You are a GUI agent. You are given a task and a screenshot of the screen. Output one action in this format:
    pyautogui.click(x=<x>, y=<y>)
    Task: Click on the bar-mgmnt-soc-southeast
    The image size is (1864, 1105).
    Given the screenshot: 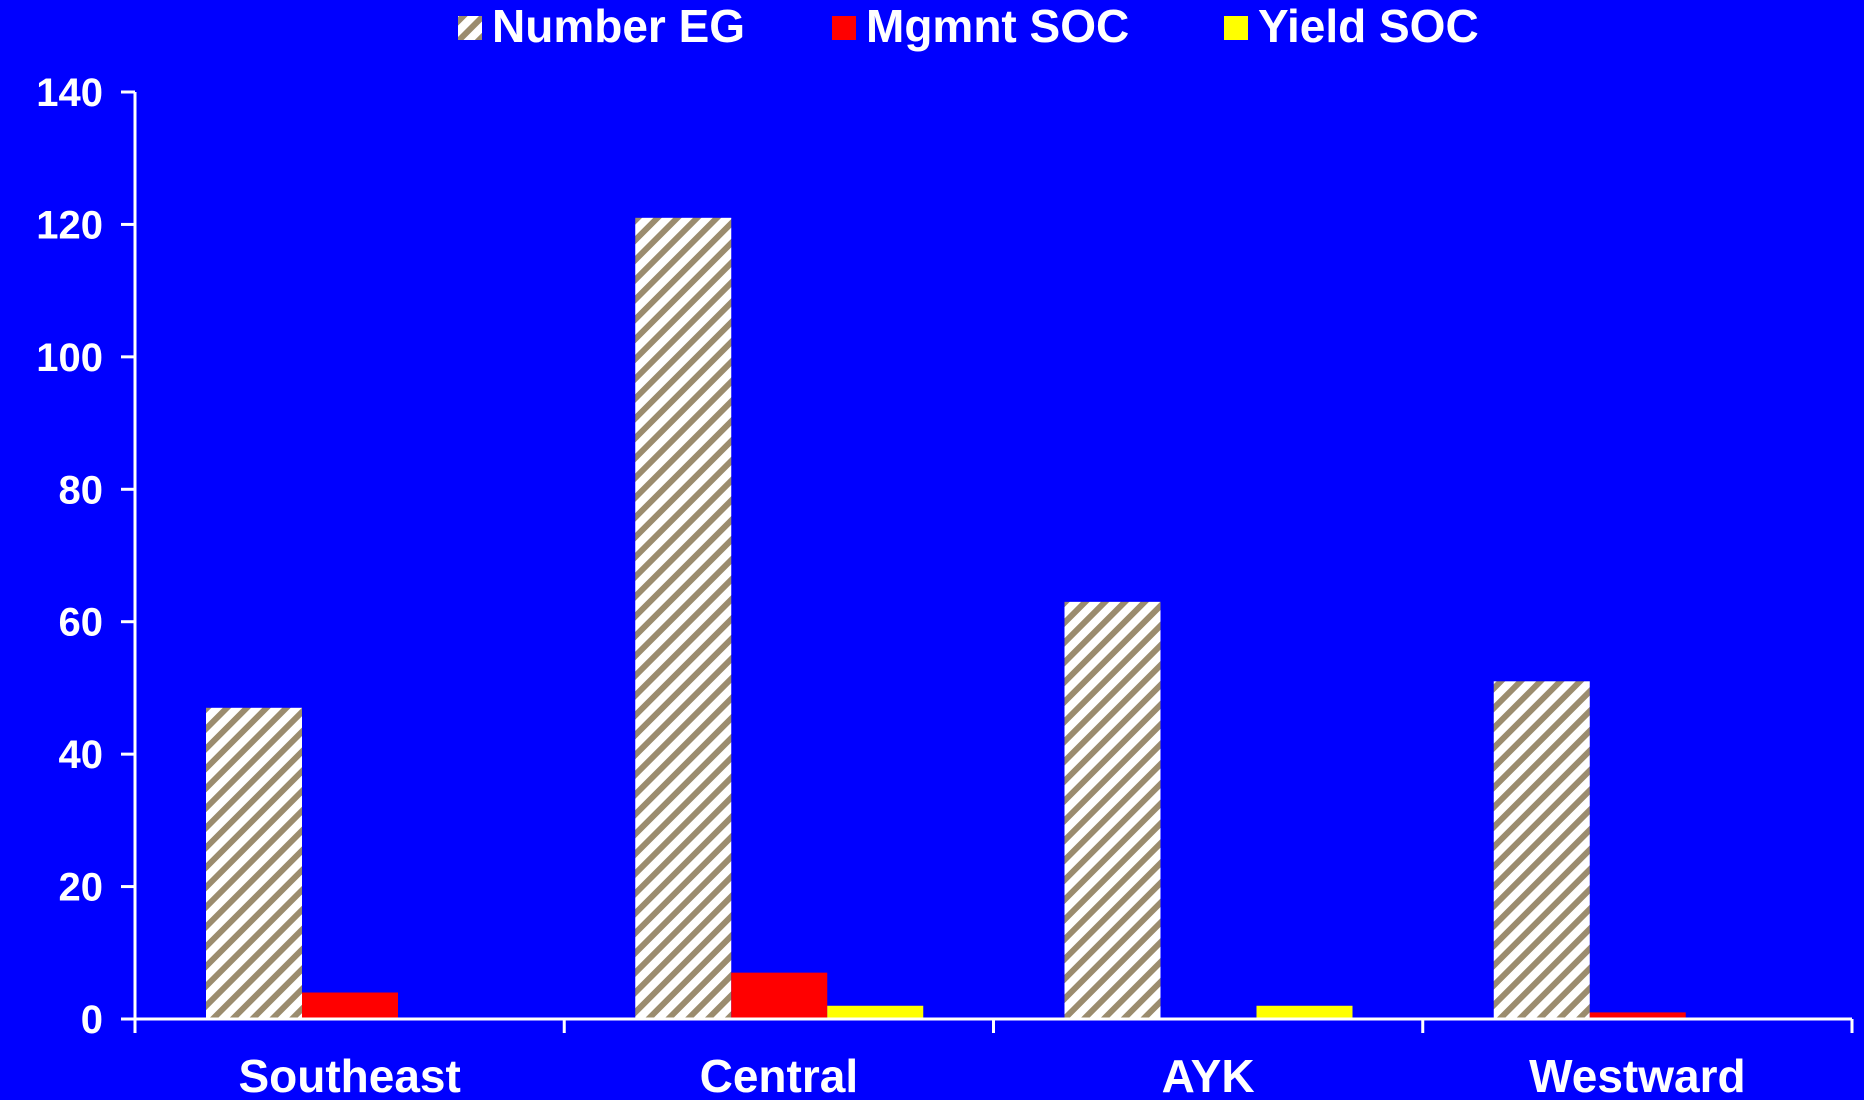 What is the action you would take?
    pyautogui.click(x=350, y=1005)
    